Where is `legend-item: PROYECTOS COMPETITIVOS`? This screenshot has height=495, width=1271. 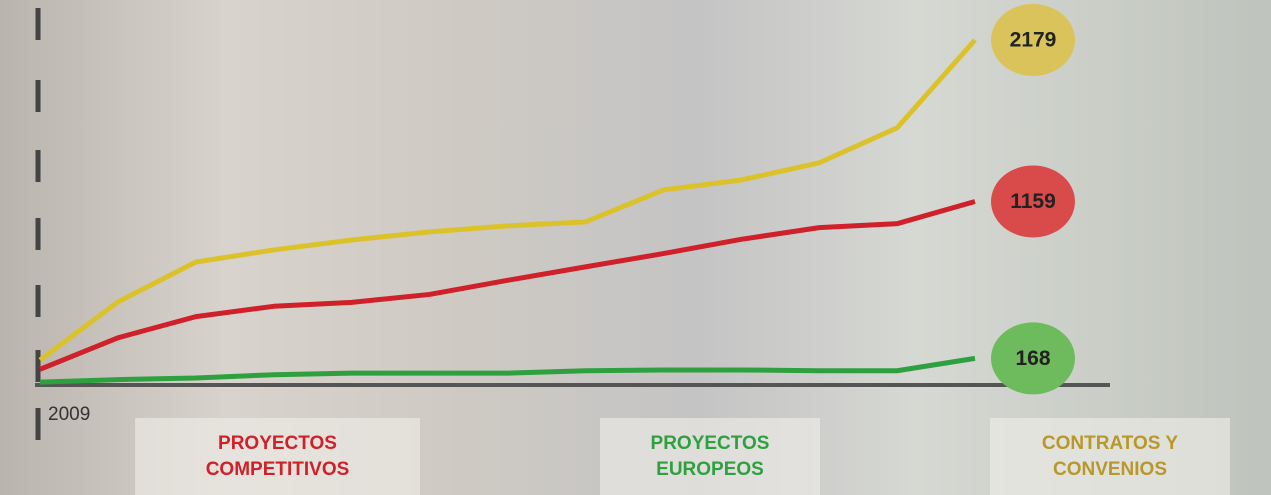
legend-item: PROYECTOS COMPETITIVOS is located at coordinates (277, 456).